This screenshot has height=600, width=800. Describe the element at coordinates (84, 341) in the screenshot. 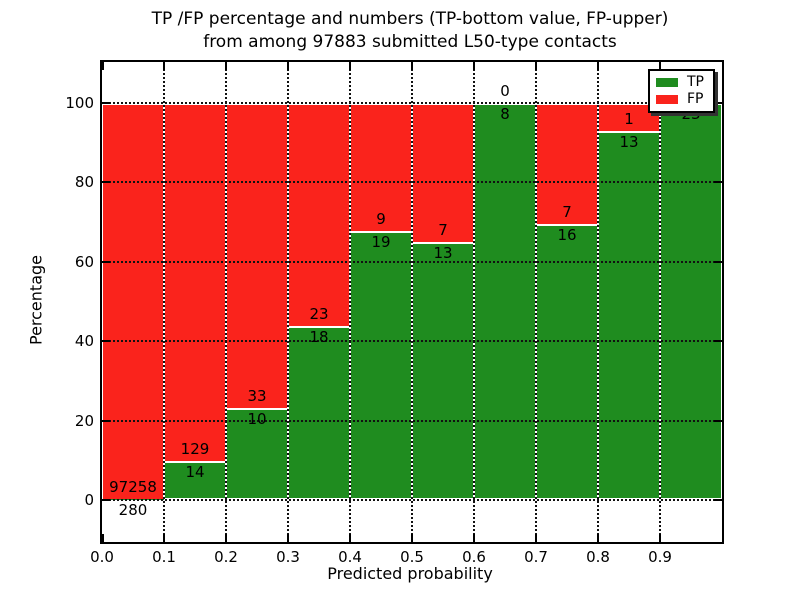

I see `y-tick-label: 40` at that location.